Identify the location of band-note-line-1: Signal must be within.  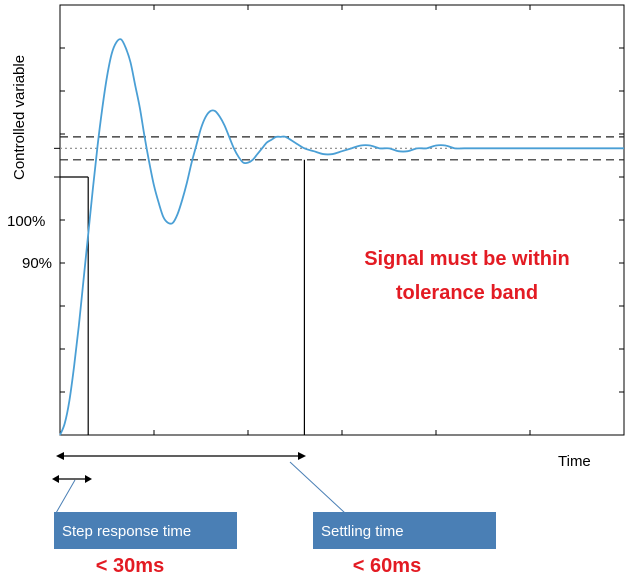
(467, 259).